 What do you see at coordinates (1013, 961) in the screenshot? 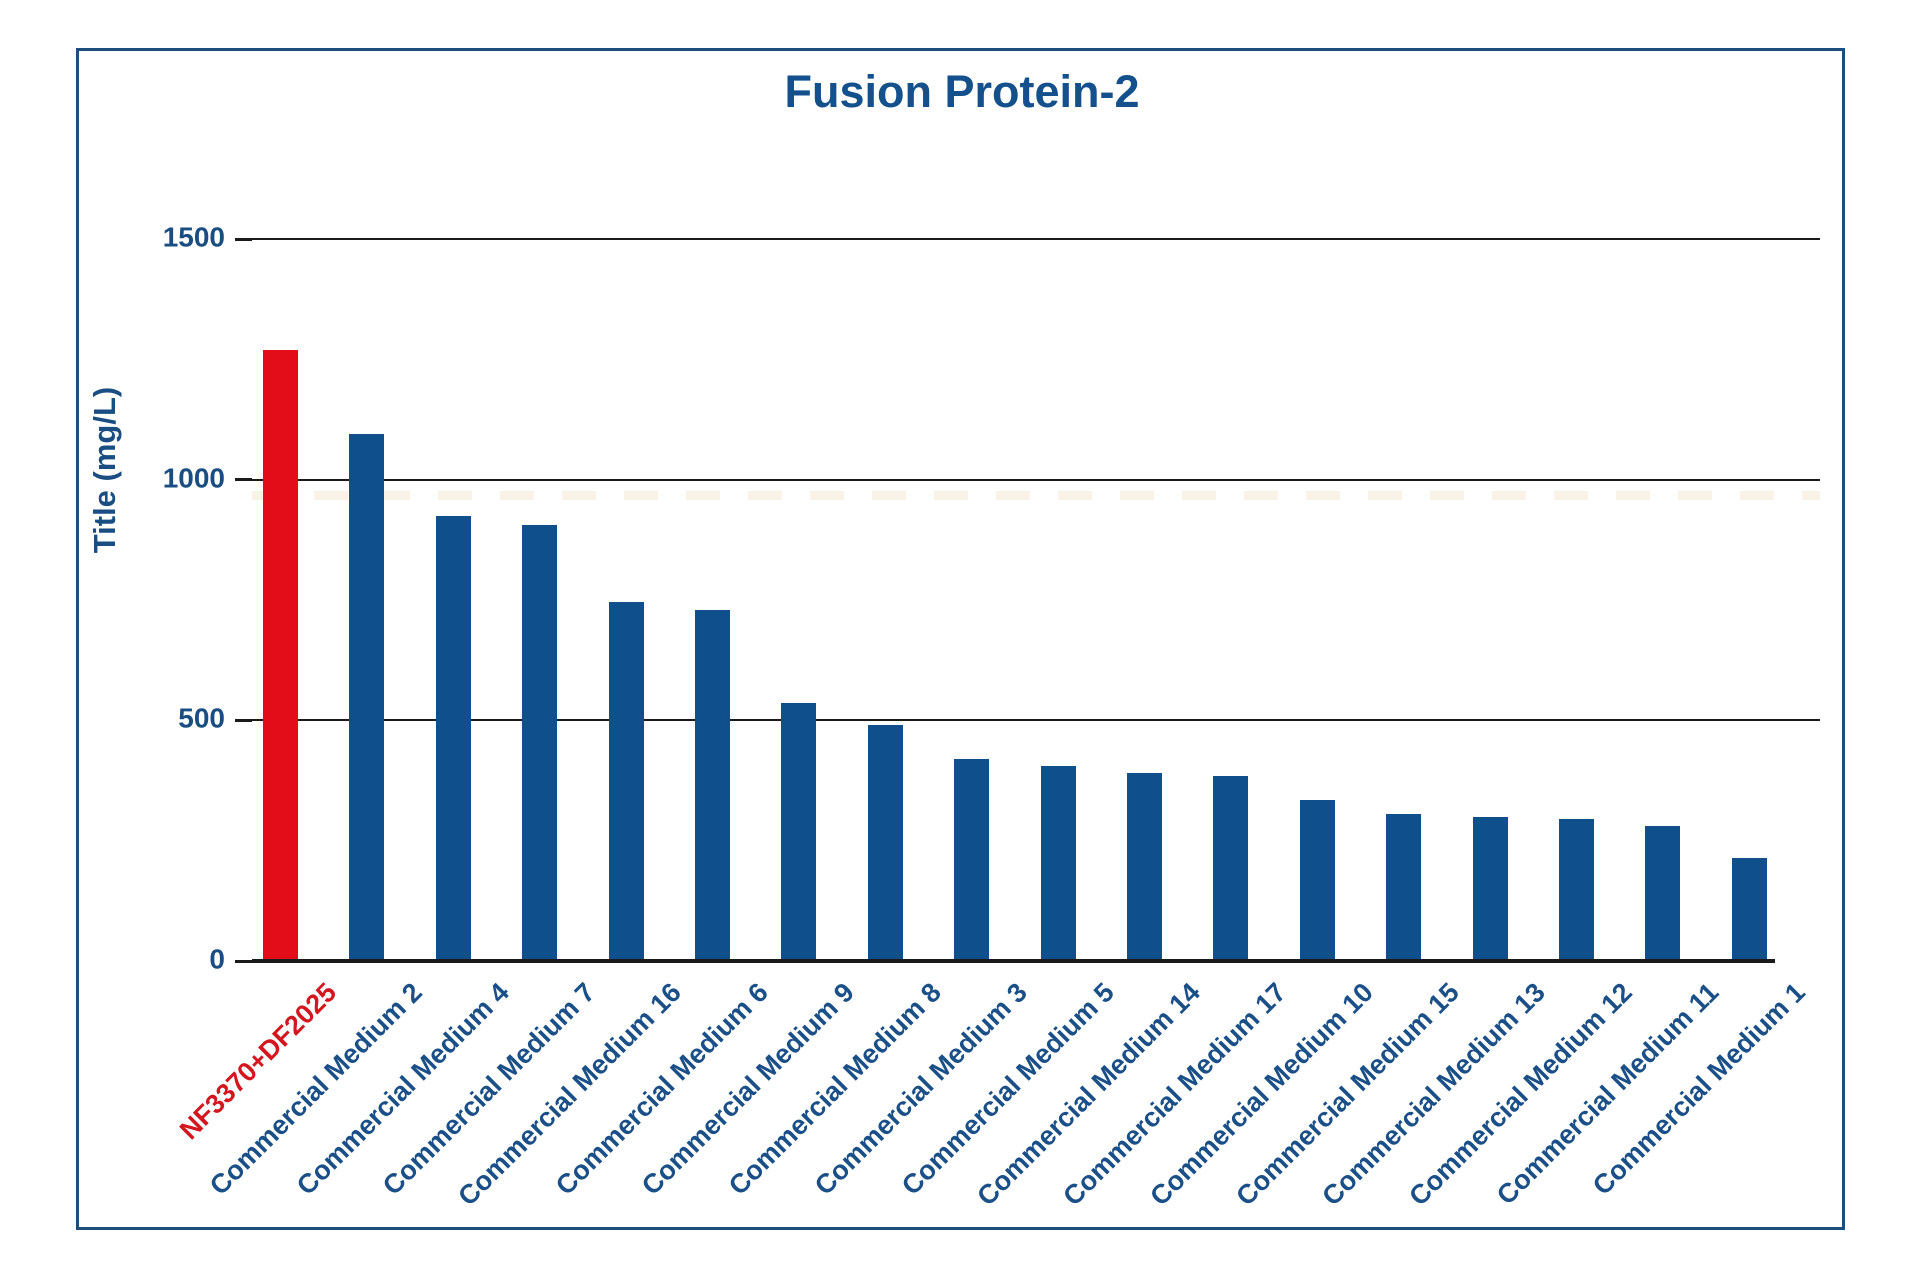
I see `x-axis-line` at bounding box center [1013, 961].